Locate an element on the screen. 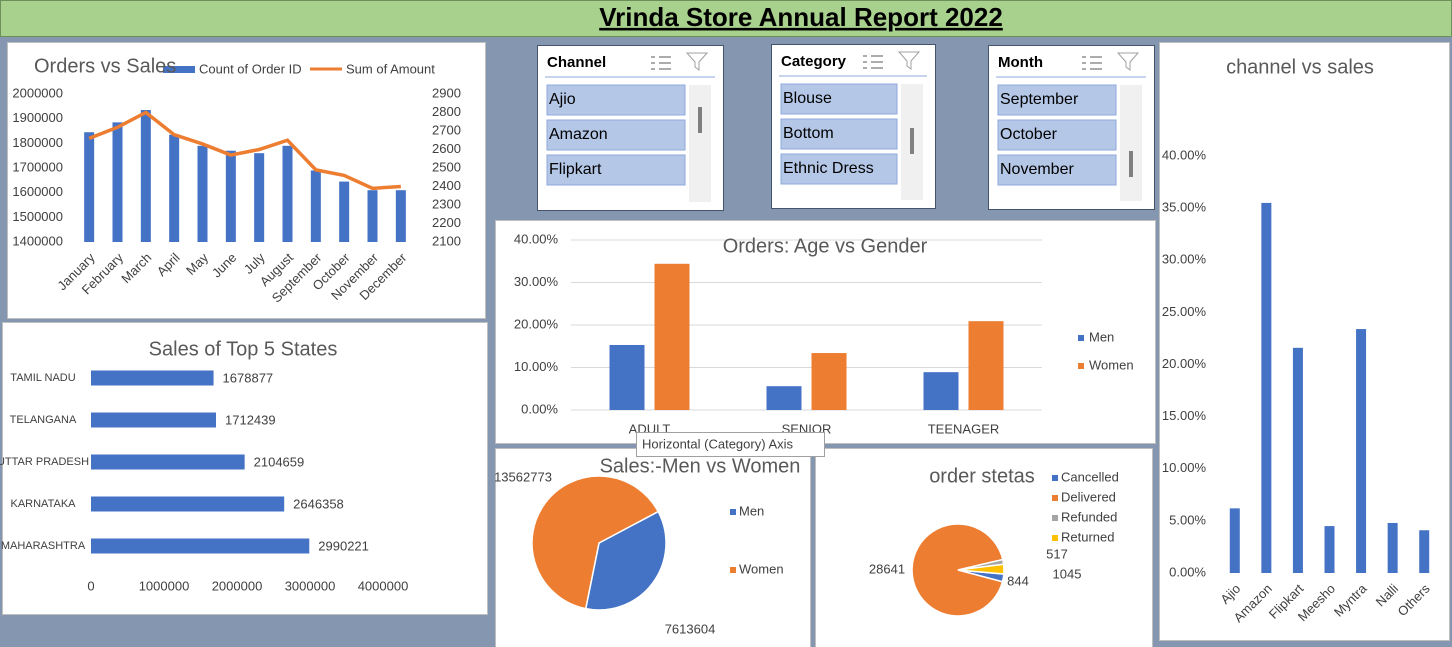 The height and width of the screenshot is (647, 1452). data-label: 844 is located at coordinates (1018, 580).